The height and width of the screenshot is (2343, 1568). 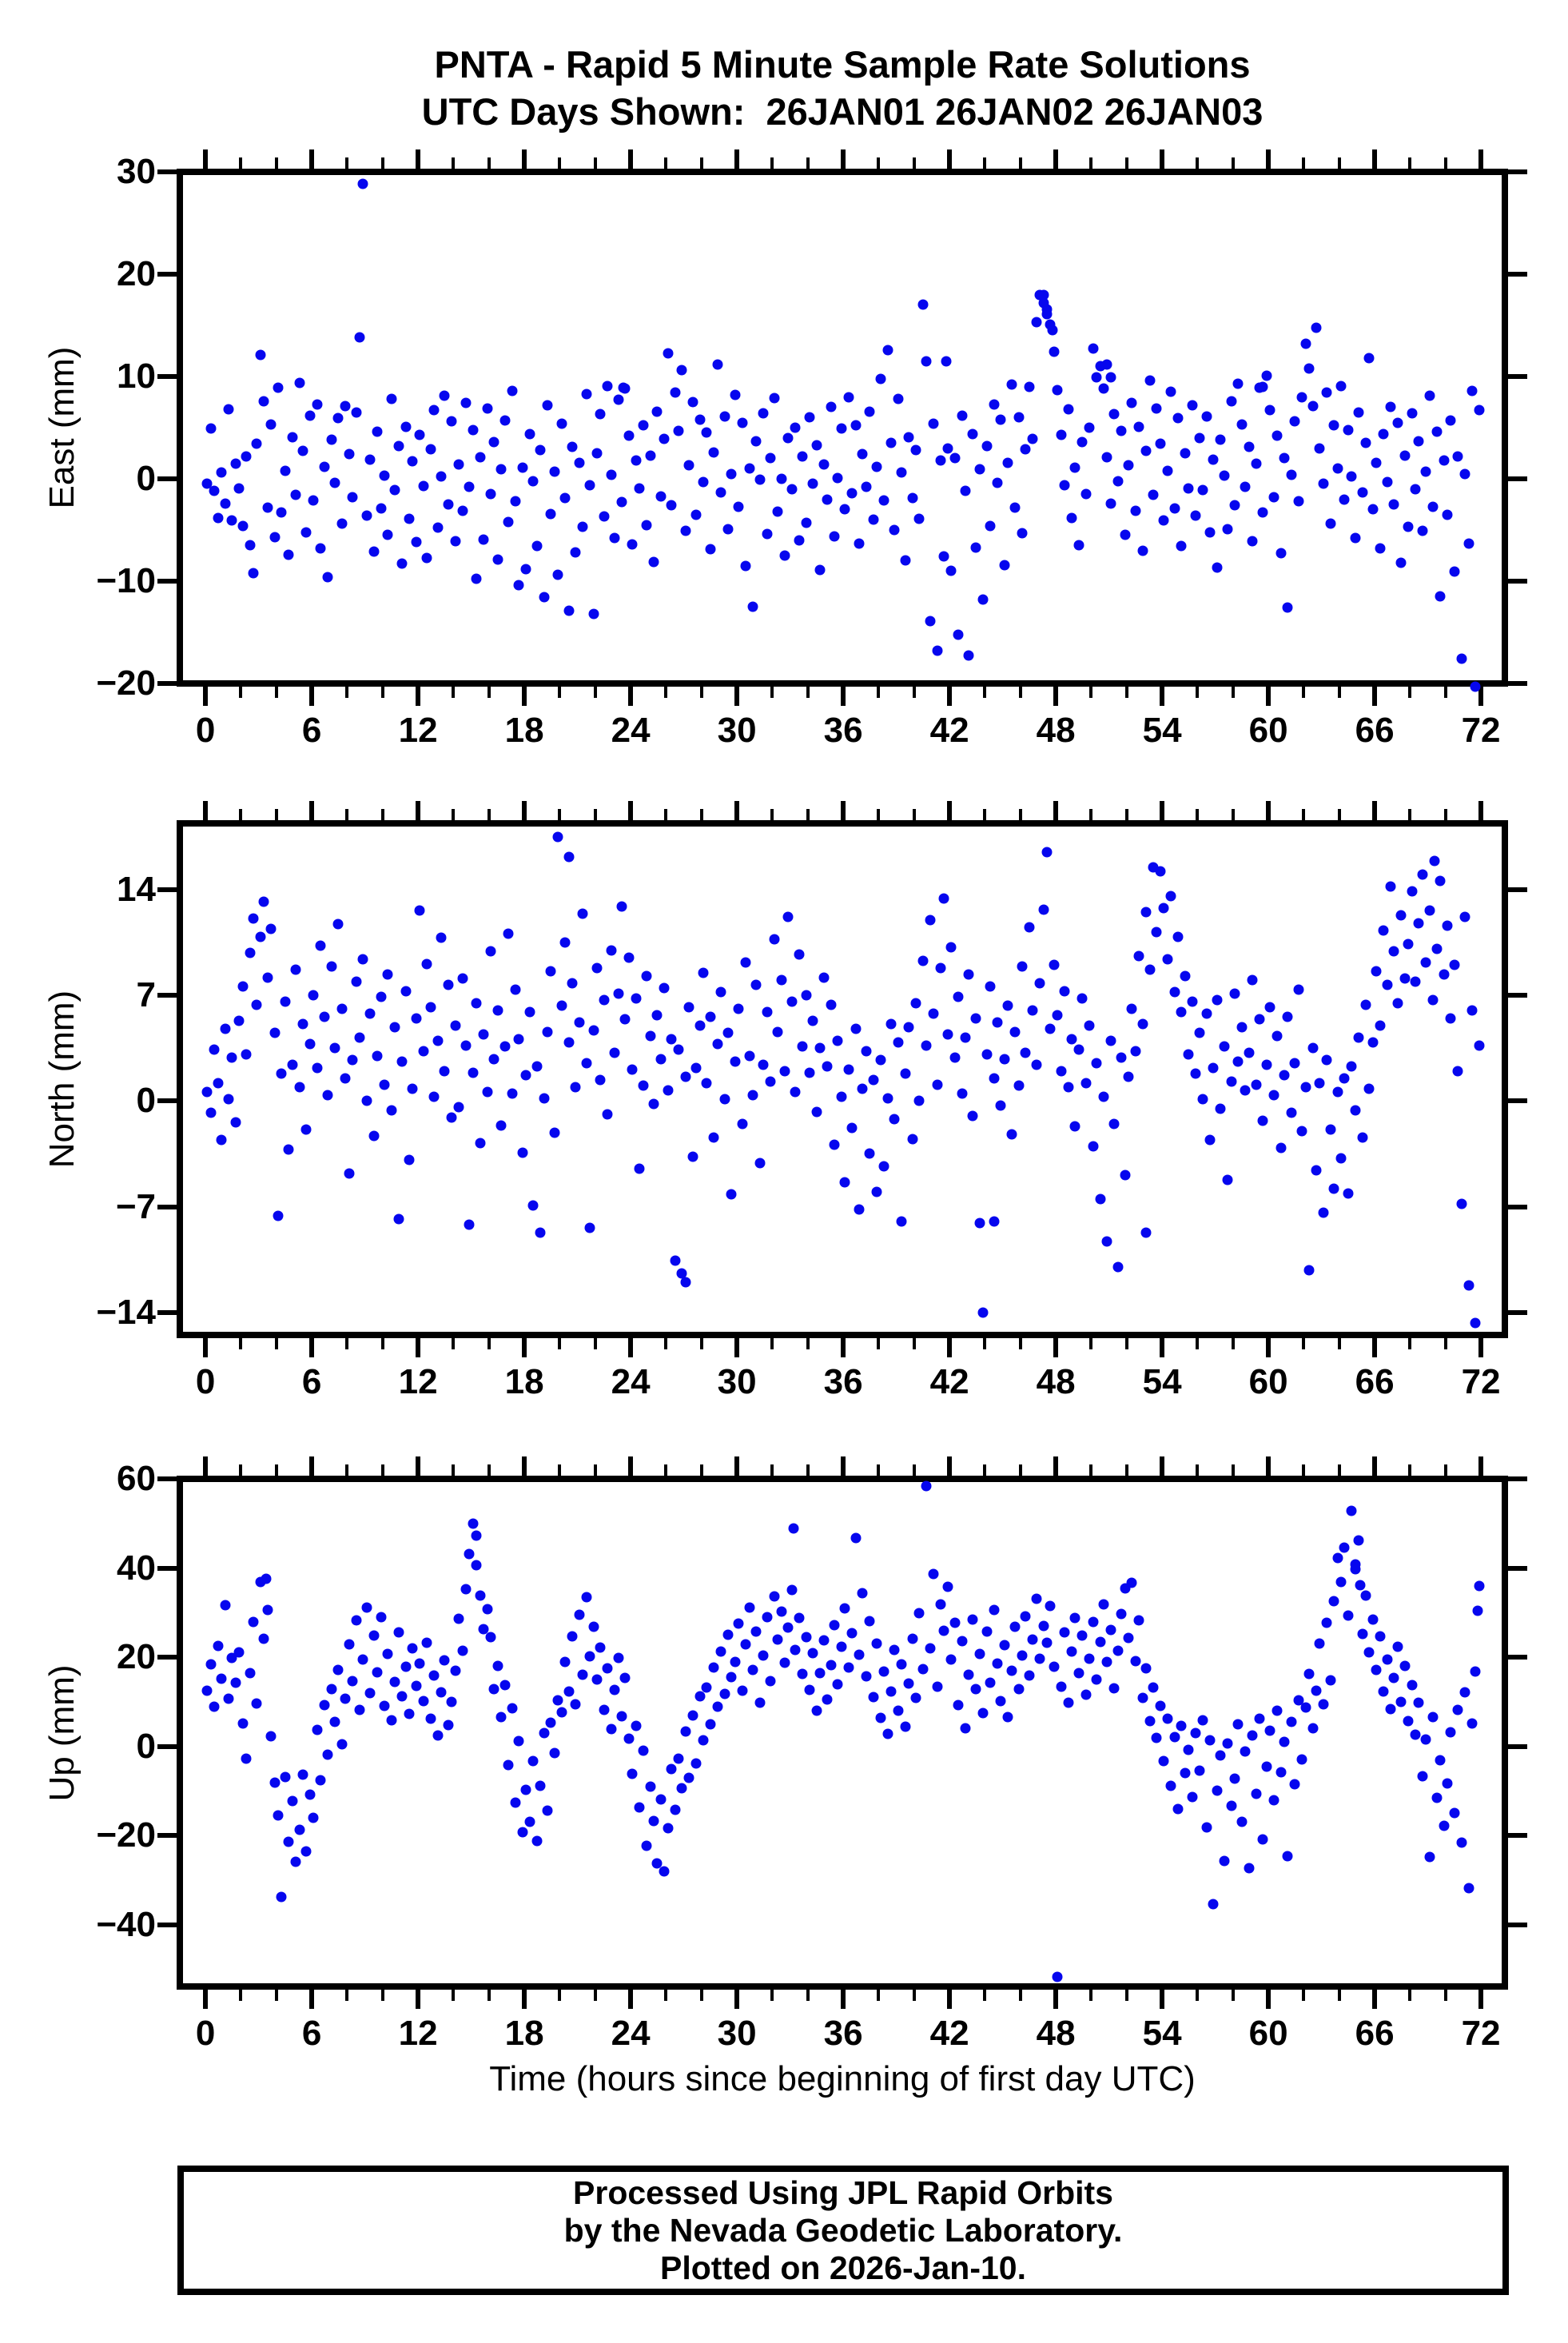 I want to click on x-tick-label: 72, so click(x=1481, y=2033).